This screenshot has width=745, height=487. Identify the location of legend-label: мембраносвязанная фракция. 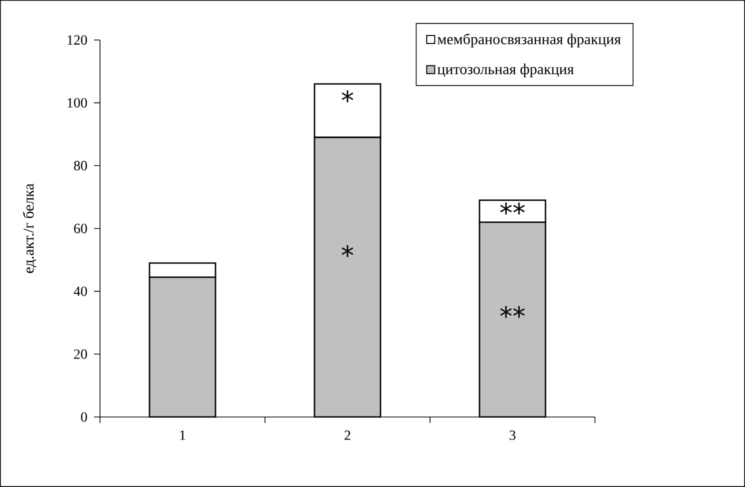
(529, 40).